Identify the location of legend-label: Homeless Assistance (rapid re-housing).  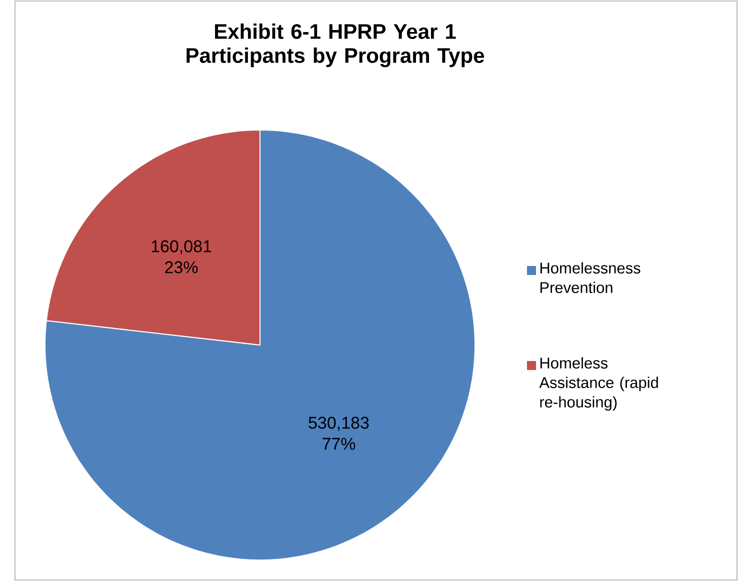
(598, 384).